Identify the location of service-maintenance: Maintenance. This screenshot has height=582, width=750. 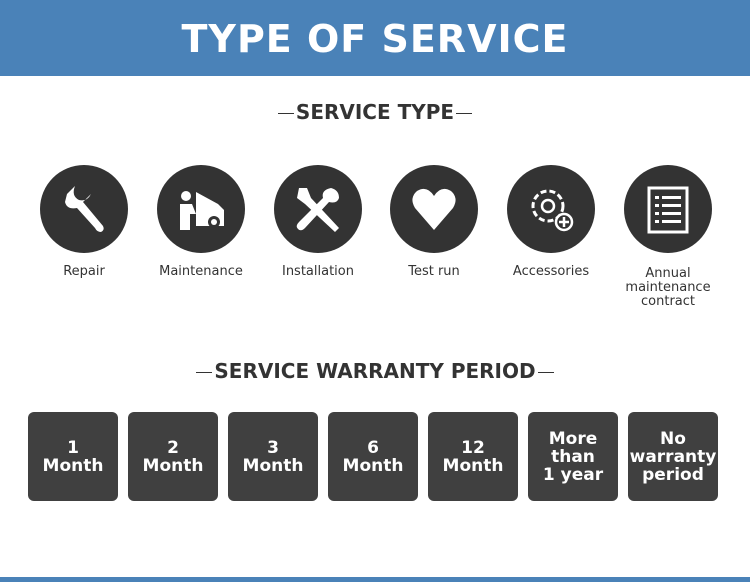
(201, 222).